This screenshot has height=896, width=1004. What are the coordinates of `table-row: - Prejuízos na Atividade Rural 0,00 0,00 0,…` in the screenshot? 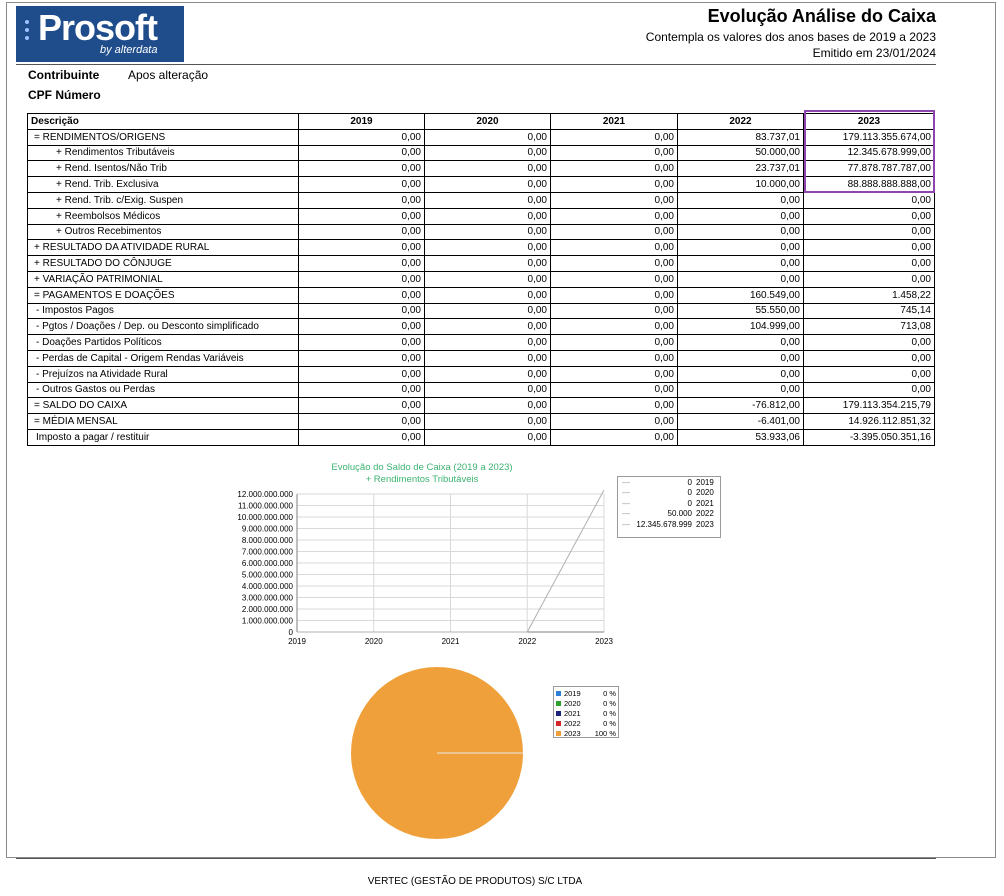 It's located at (481, 374).